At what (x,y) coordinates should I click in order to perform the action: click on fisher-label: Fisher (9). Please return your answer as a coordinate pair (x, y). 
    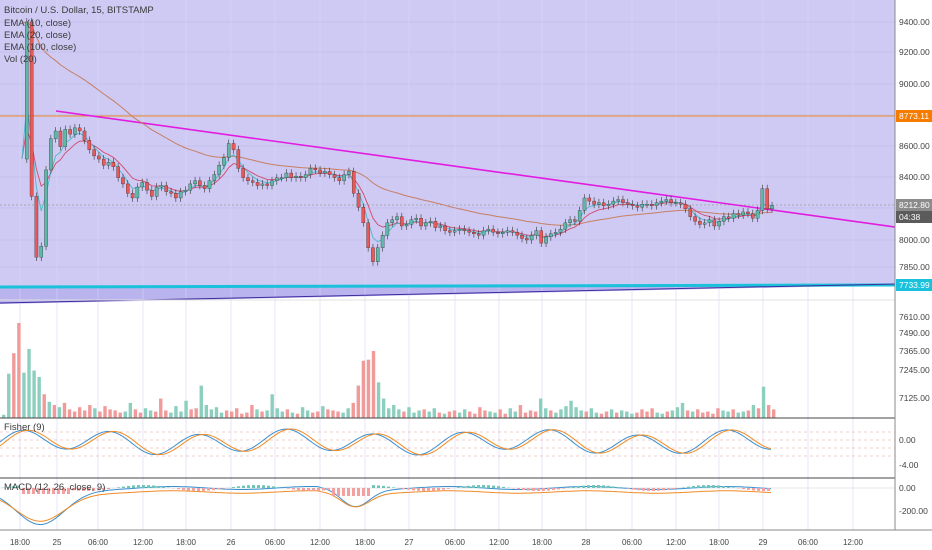
    Looking at the image, I should click on (24, 427).